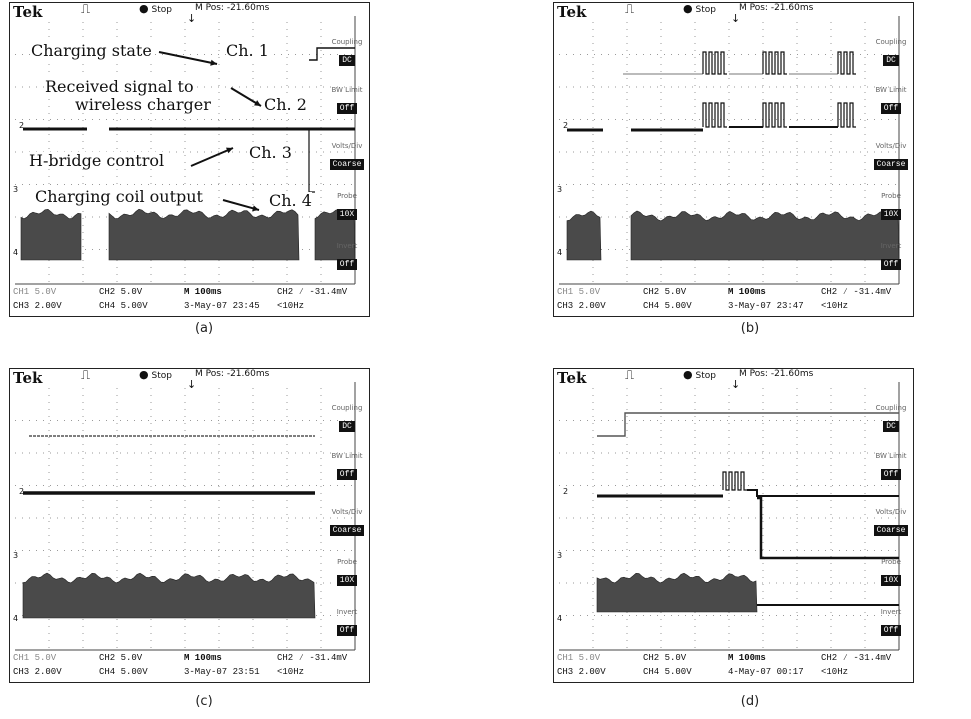 The image size is (971, 719). I want to click on ch3-trace, so click(309, 160).